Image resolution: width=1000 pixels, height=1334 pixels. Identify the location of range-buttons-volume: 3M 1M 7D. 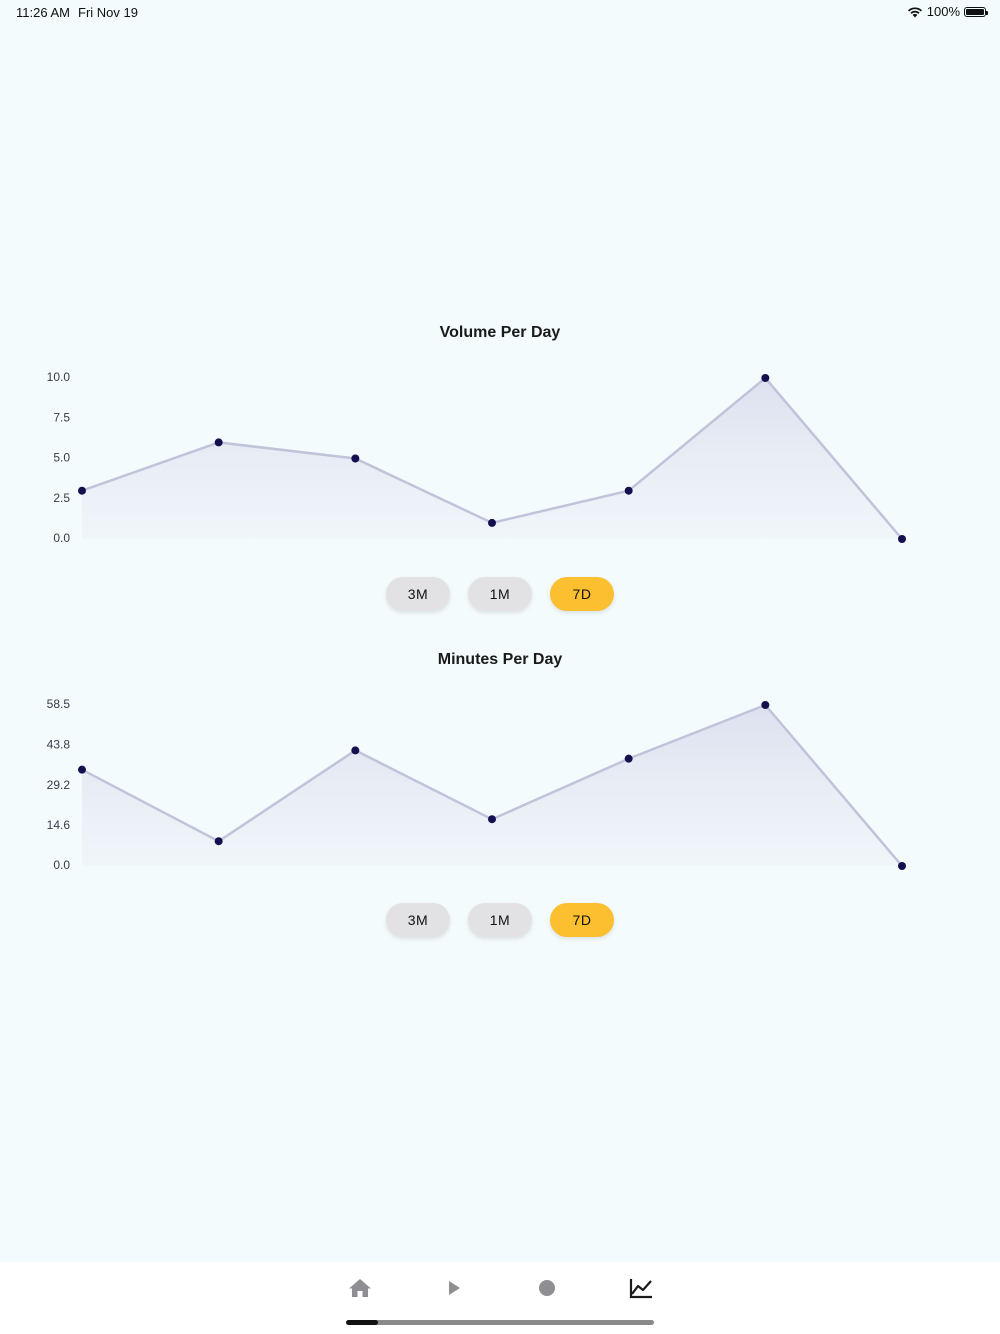
(500, 594).